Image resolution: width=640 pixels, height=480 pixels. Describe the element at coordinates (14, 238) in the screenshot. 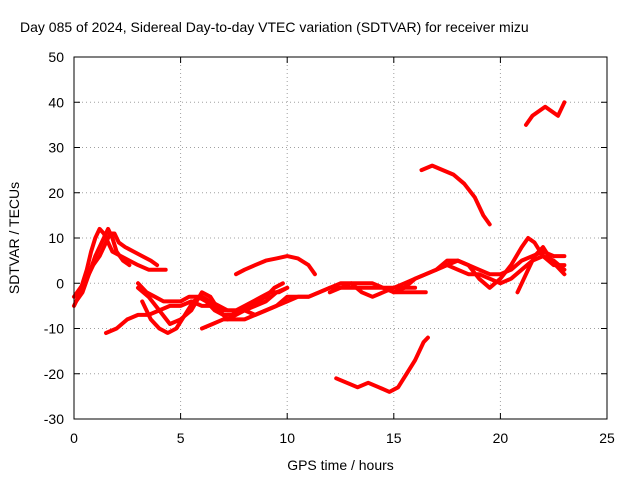

I see `y-axis-title: SDTVAR / TECUs` at that location.